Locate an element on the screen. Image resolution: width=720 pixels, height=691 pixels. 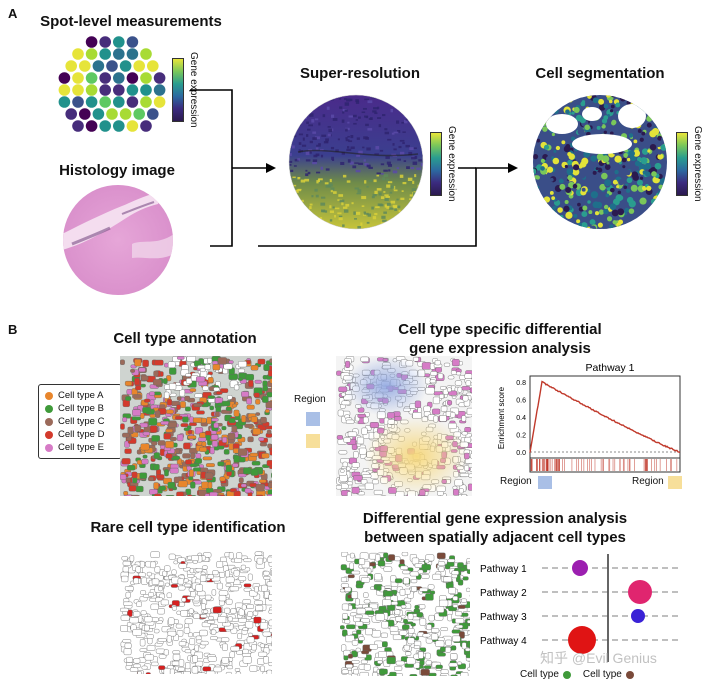
pathway-dot-plot: Pathway 1 Pathway 2 Pathway 3 Pathway 4 is located at coordinates (580, 608).